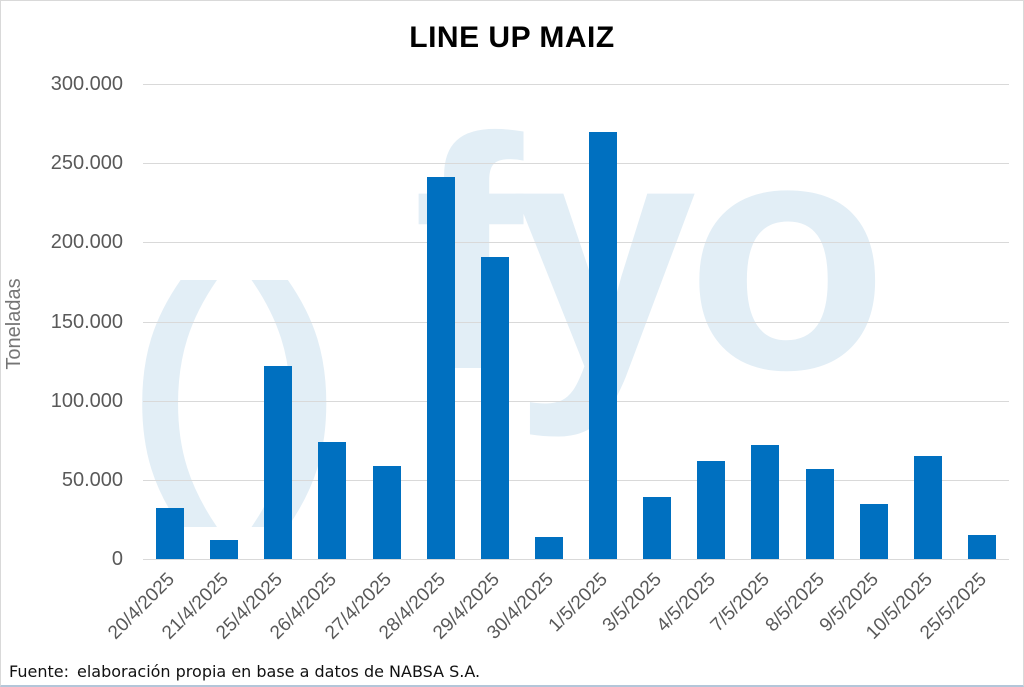 The width and height of the screenshot is (1024, 687). Describe the element at coordinates (578, 603) in the screenshot. I see `x-tick-label: 1/5/2025` at that location.